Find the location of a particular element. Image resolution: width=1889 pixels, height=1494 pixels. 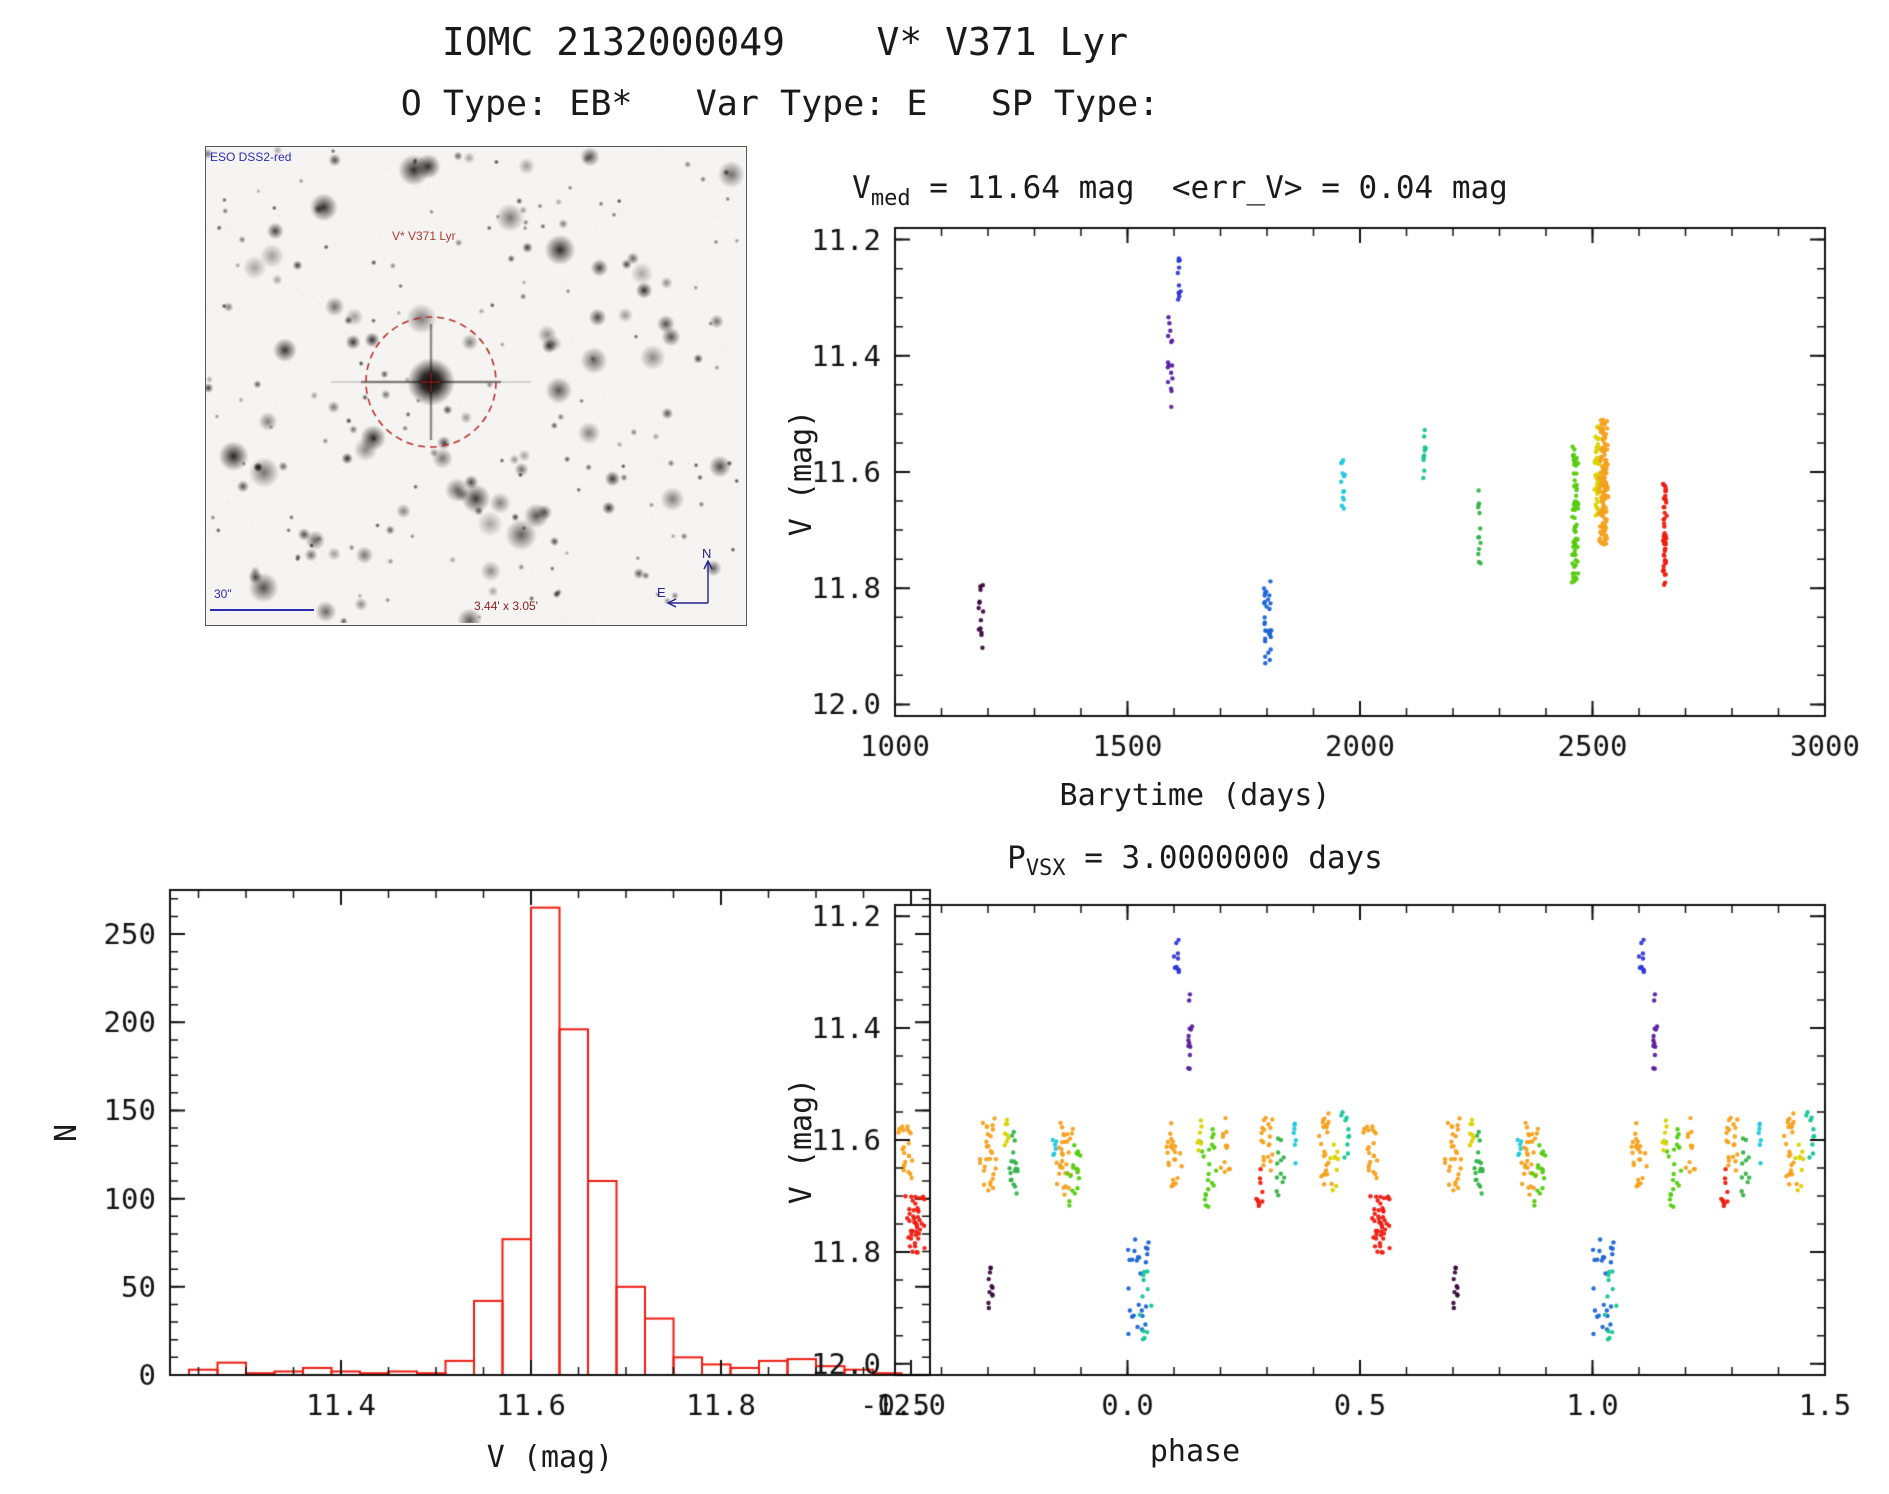

starfield-image is located at coordinates (475, 385).